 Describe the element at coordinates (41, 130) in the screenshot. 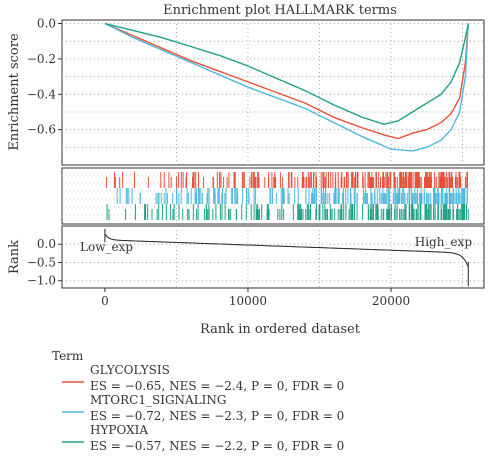

I see `y-tick-label: −0.6` at that location.